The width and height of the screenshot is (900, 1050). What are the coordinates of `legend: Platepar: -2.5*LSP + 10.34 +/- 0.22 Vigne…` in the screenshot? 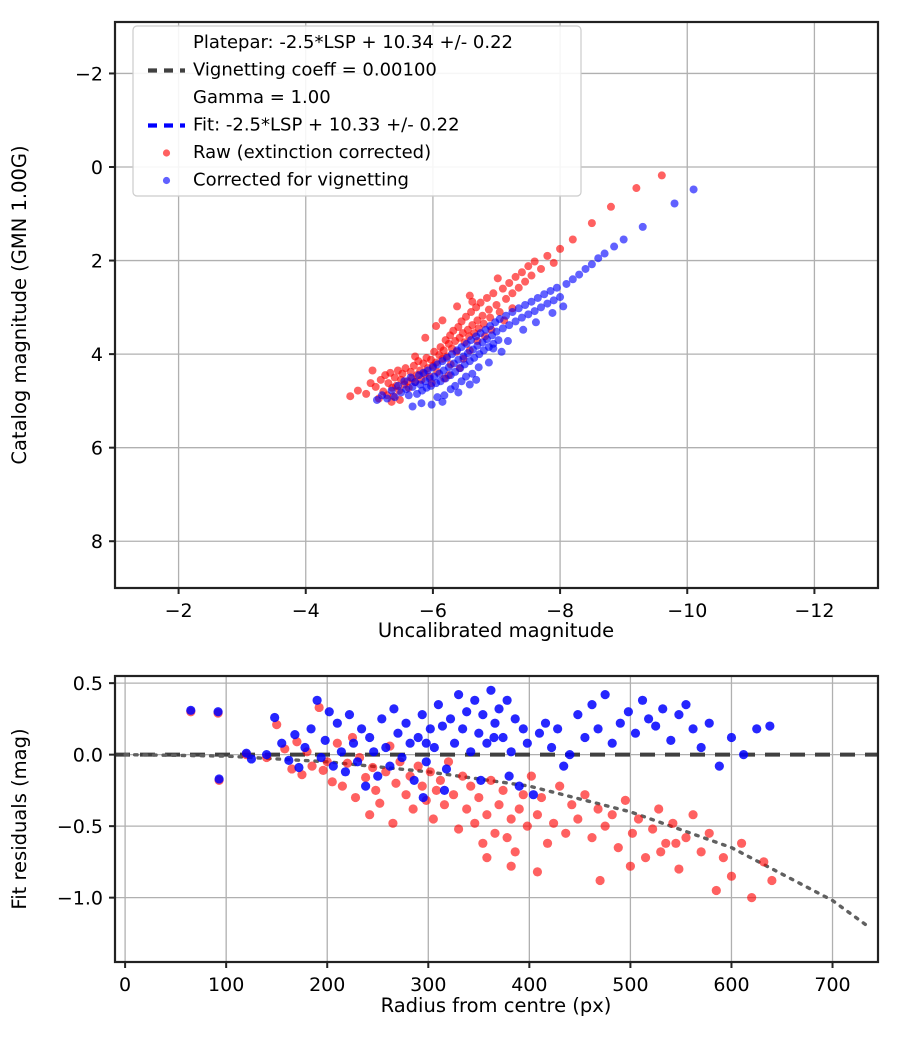 It's located at (357, 111).